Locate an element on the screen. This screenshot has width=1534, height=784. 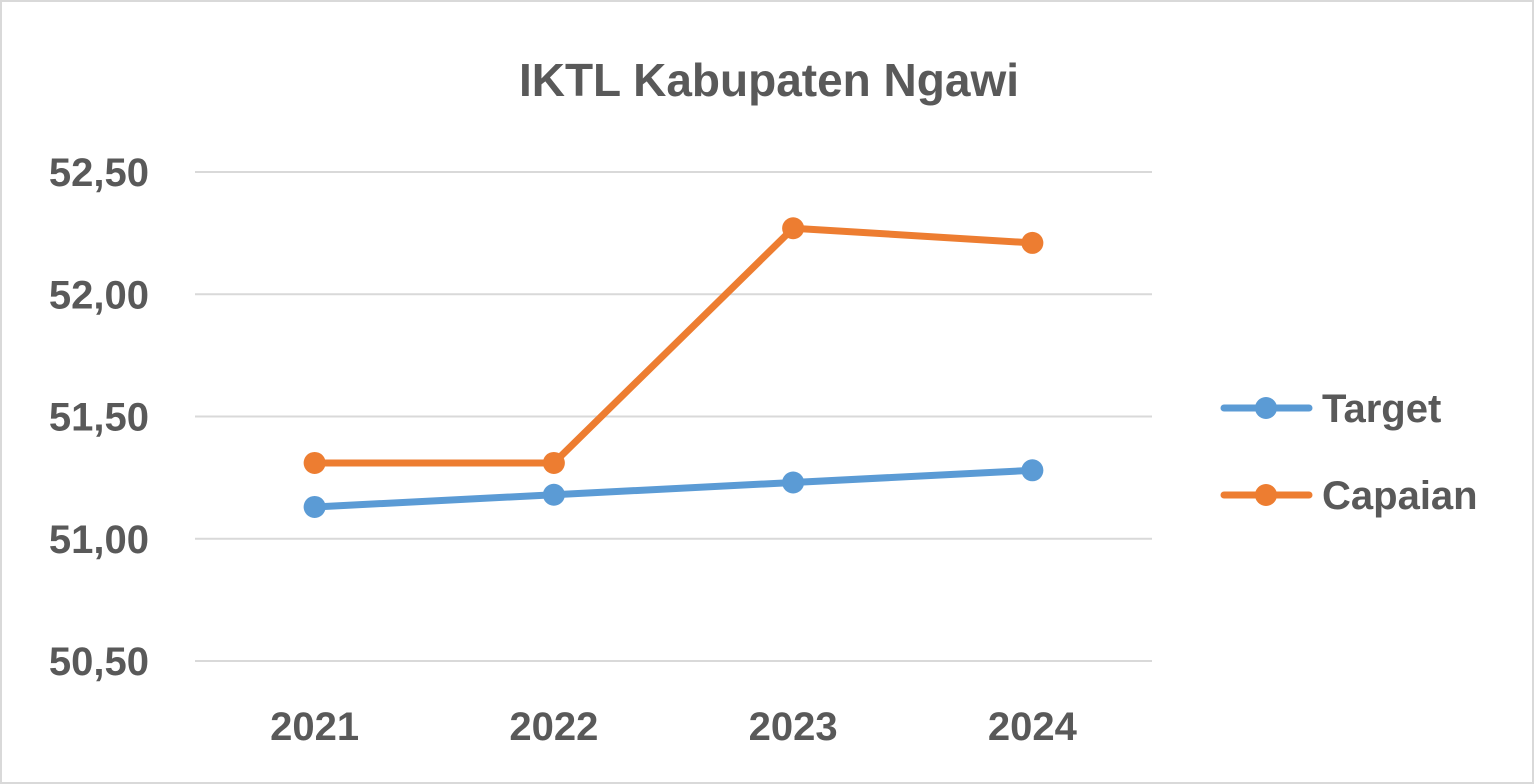
legend-item-capaian: Capaian is located at coordinates (1349, 496).